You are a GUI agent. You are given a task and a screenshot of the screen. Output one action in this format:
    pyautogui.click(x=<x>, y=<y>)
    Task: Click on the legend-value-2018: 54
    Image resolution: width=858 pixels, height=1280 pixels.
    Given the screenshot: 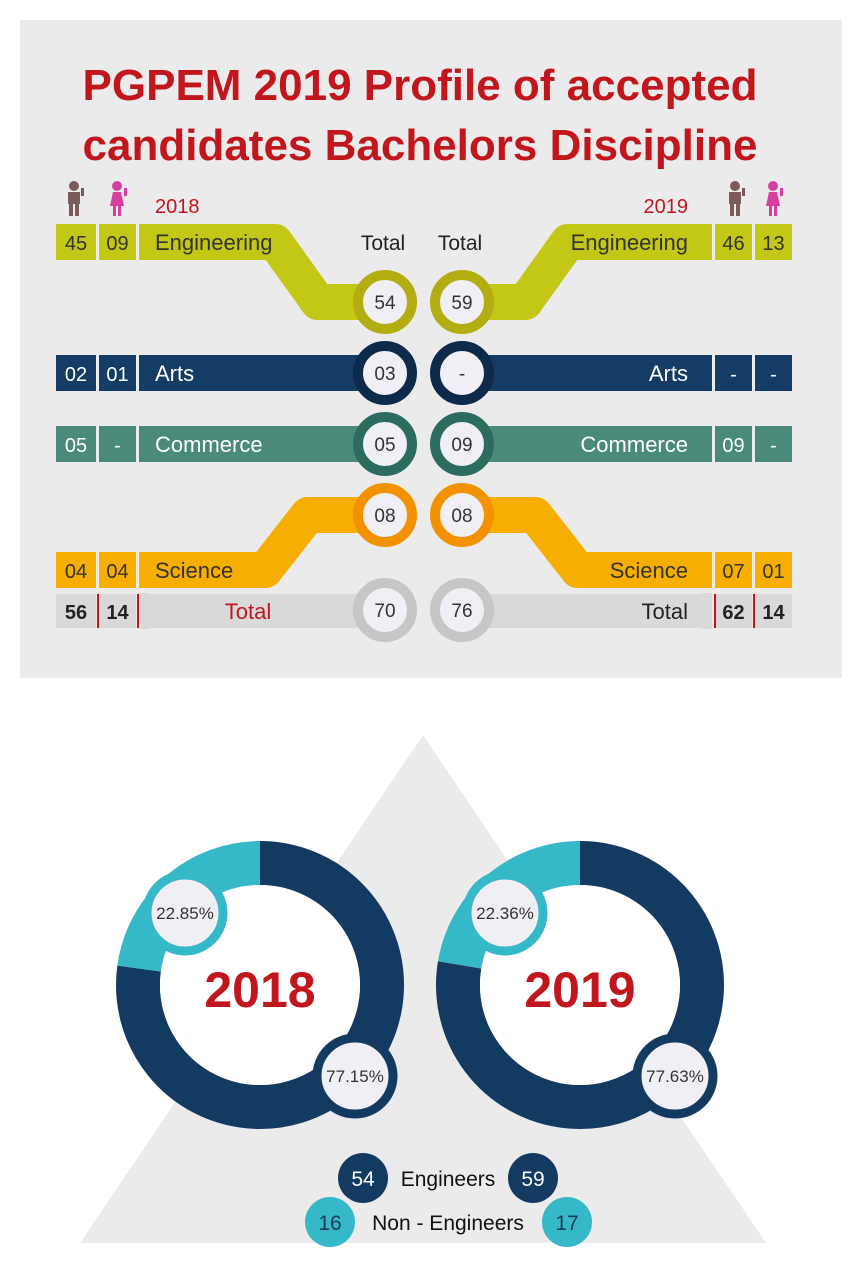 What is the action you would take?
    pyautogui.click(x=363, y=1179)
    